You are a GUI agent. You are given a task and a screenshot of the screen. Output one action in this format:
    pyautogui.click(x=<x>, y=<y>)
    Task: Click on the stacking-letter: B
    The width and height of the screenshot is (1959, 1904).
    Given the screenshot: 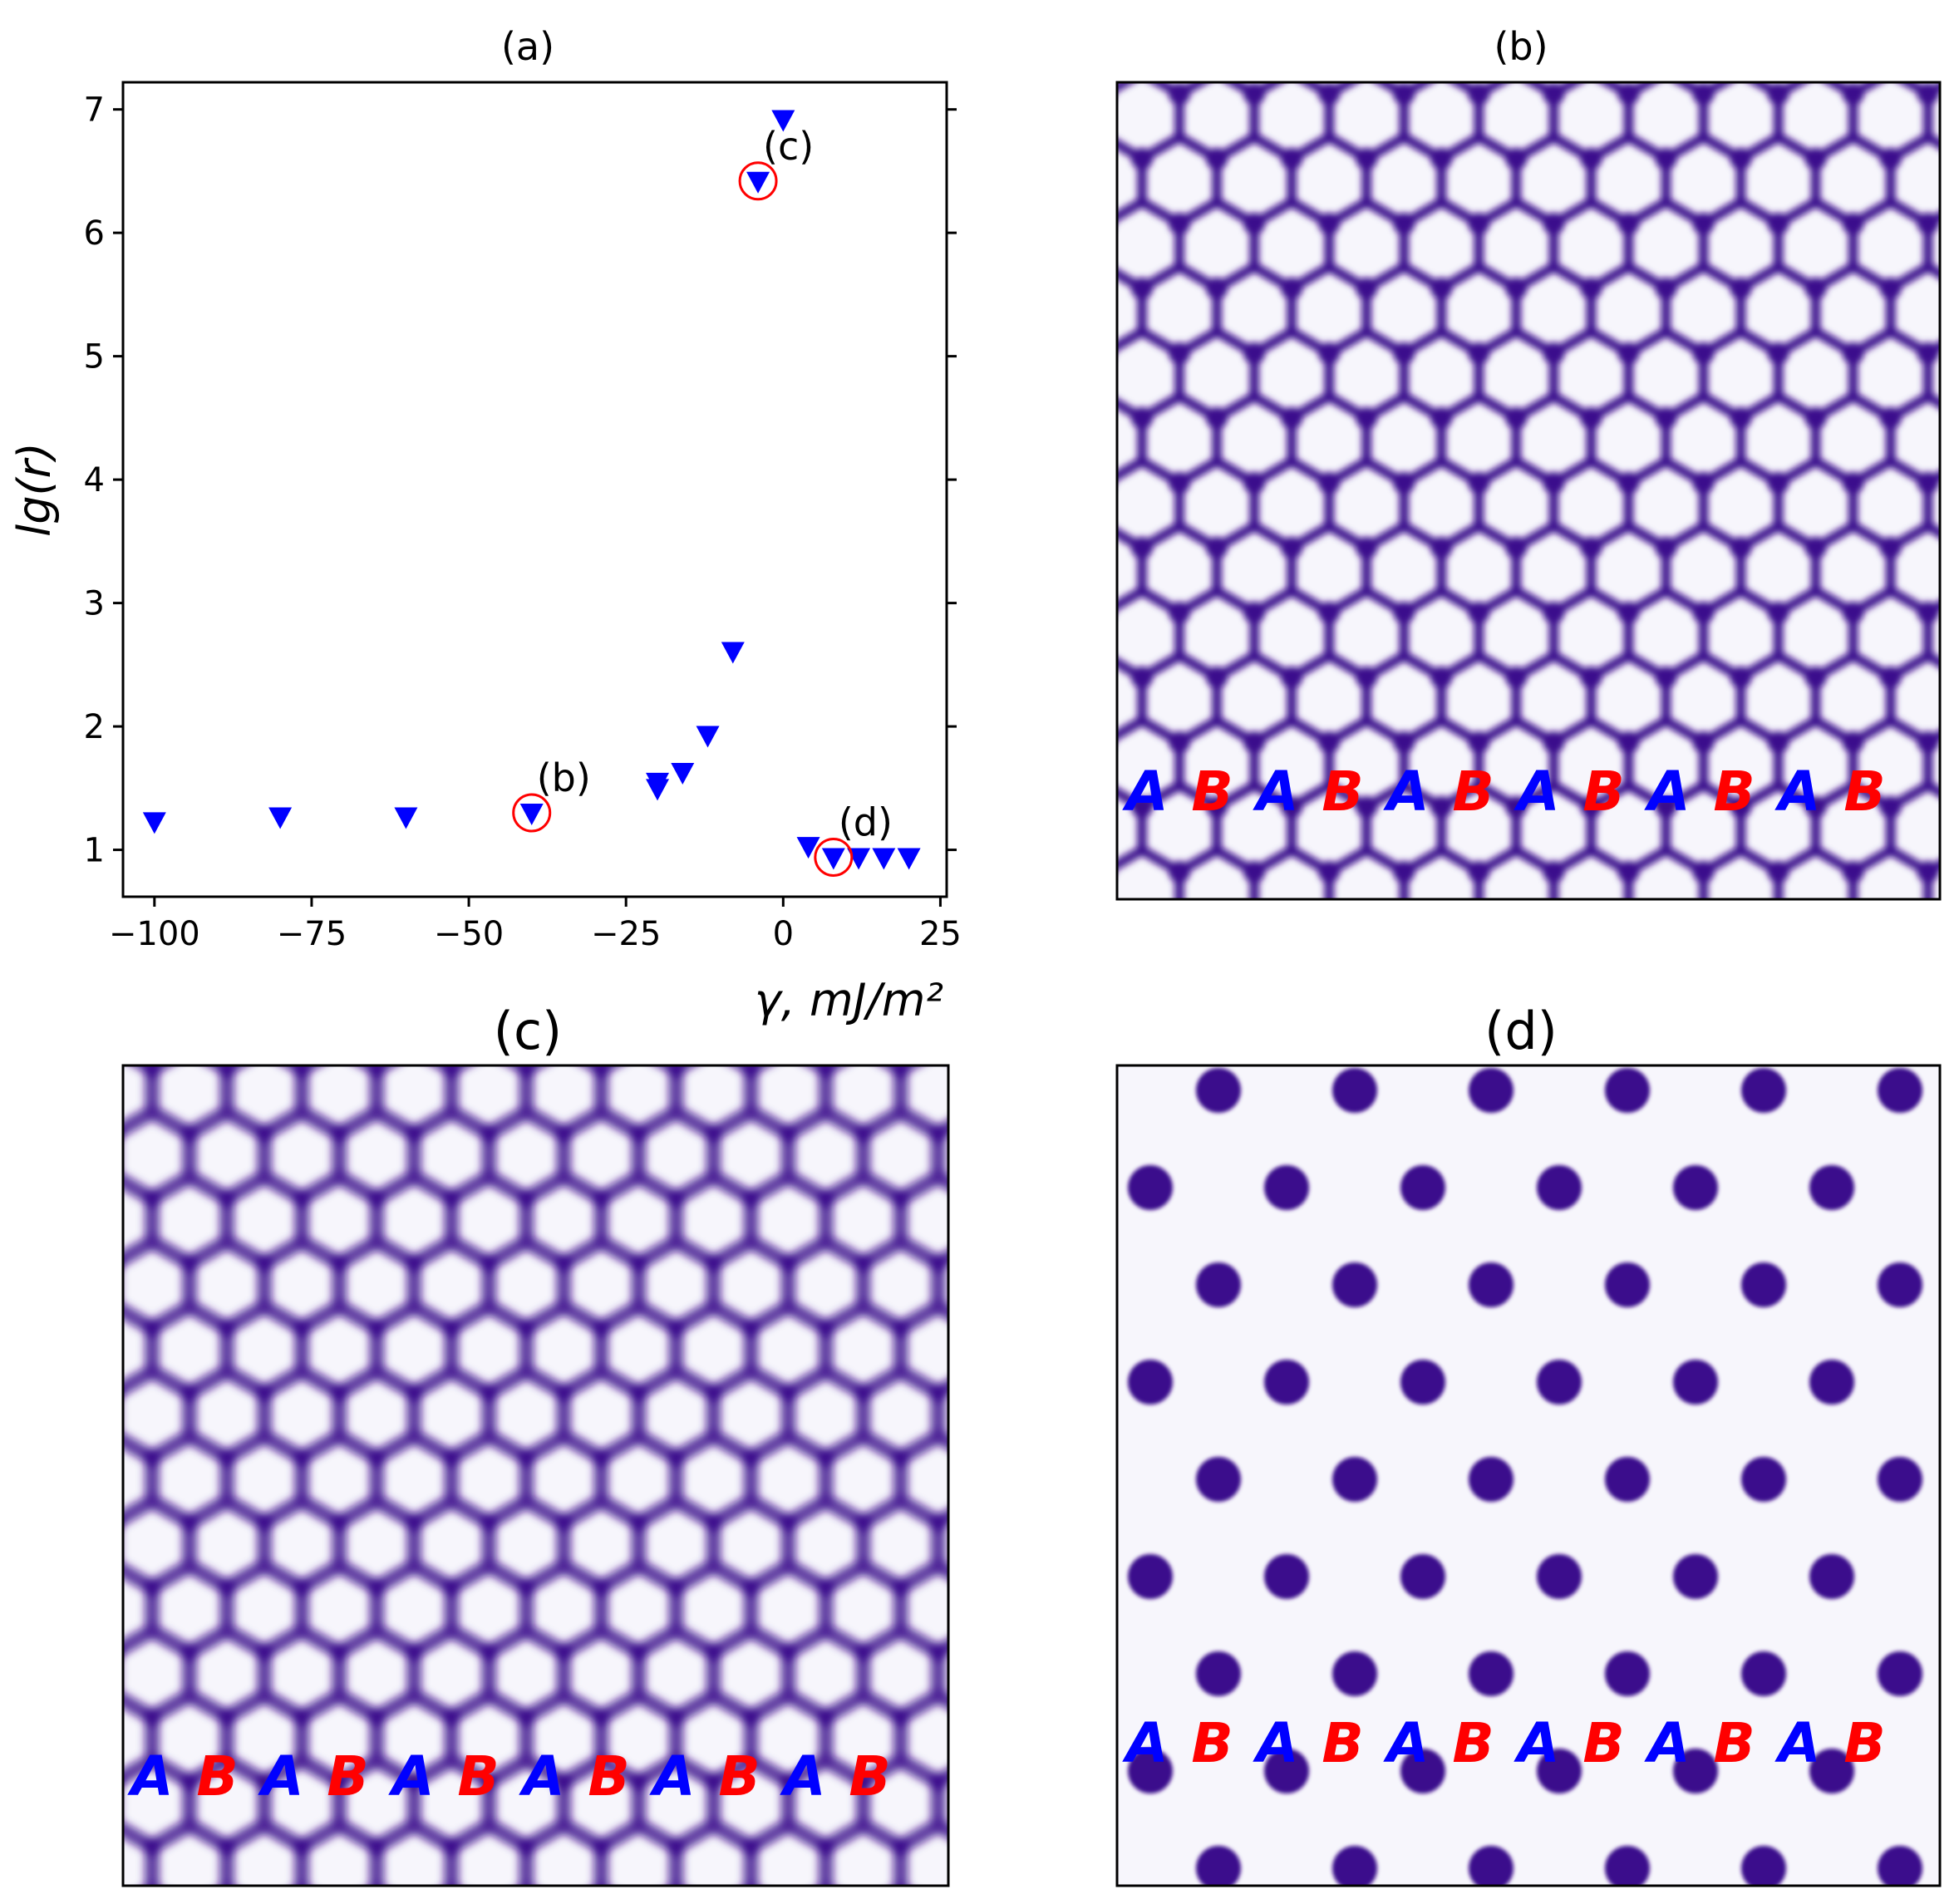 What is the action you would take?
    pyautogui.click(x=1734, y=792)
    